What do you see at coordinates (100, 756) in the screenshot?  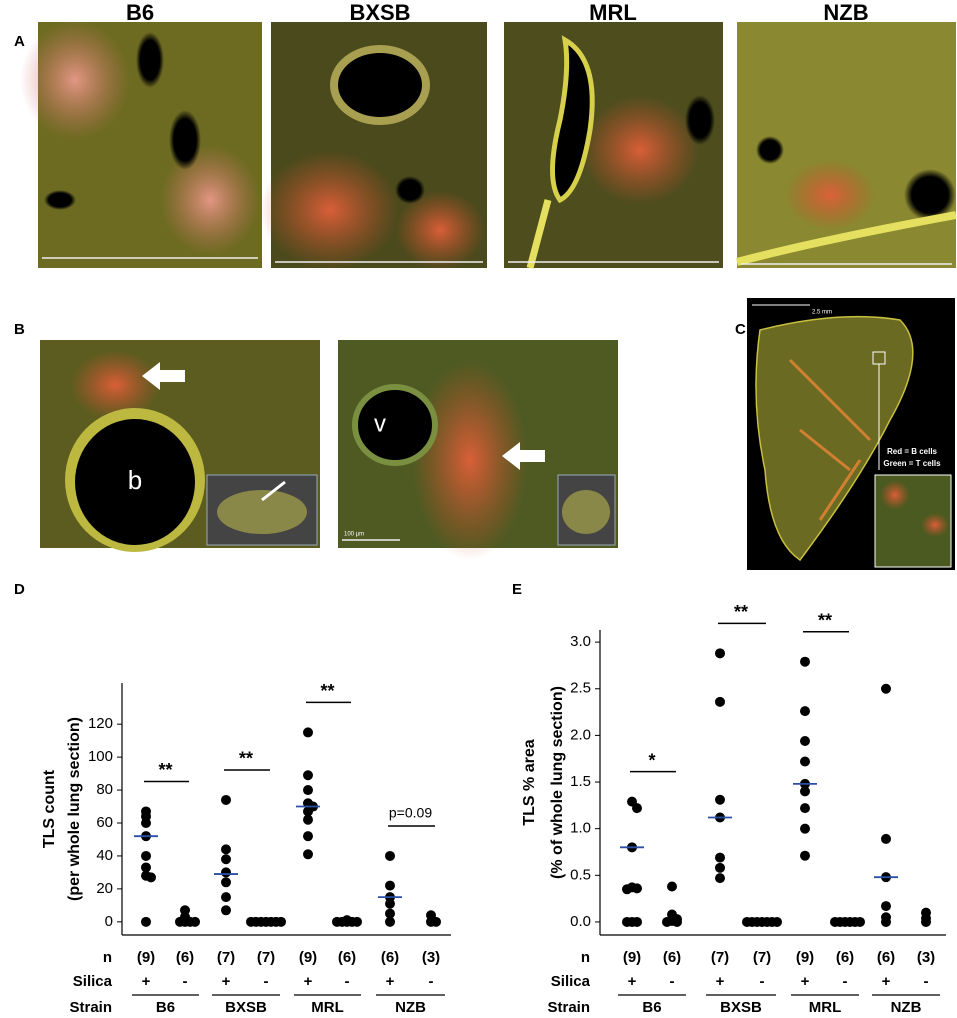 I see `y-tick-label: 100` at bounding box center [100, 756].